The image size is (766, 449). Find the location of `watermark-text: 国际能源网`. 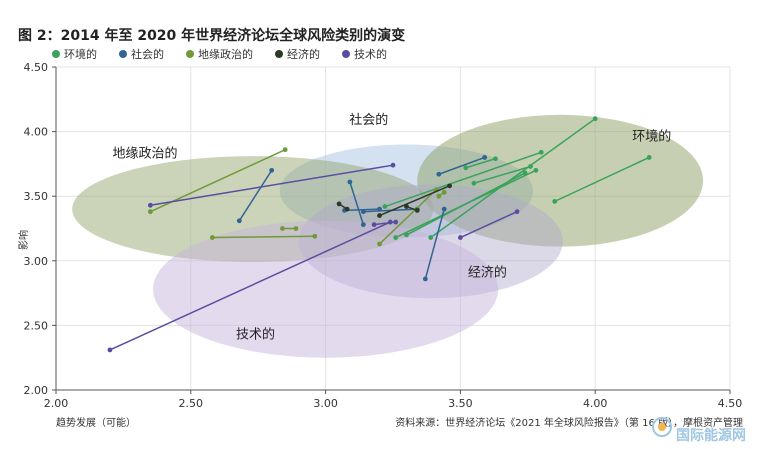

watermark-text: 国际能源网 is located at coordinates (711, 435).